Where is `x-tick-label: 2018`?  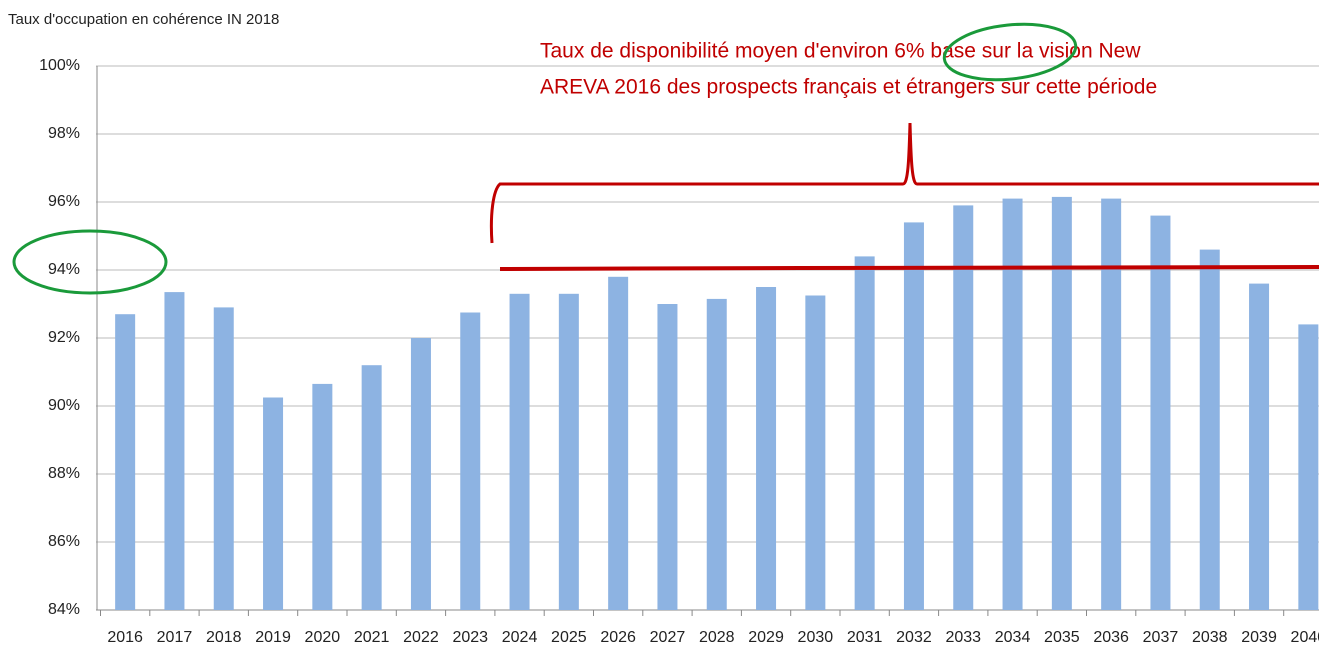 x-tick-label: 2018 is located at coordinates (224, 637).